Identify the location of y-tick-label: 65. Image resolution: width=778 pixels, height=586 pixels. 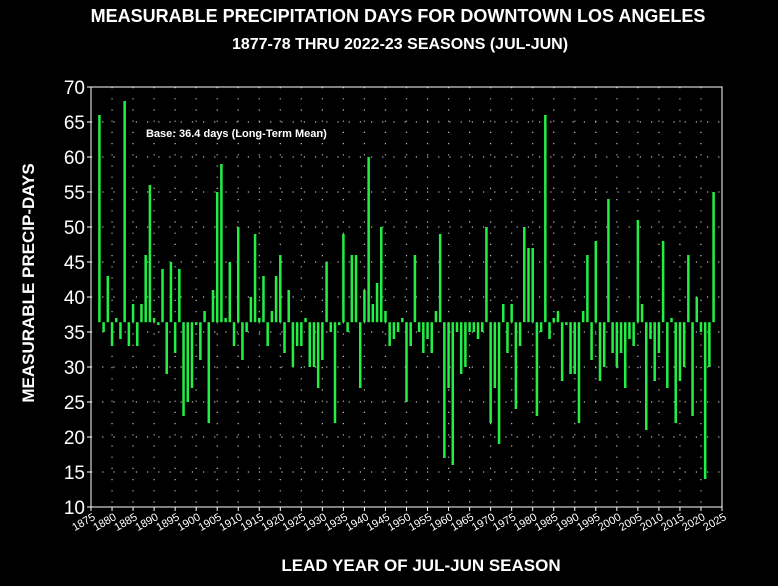
(74, 123).